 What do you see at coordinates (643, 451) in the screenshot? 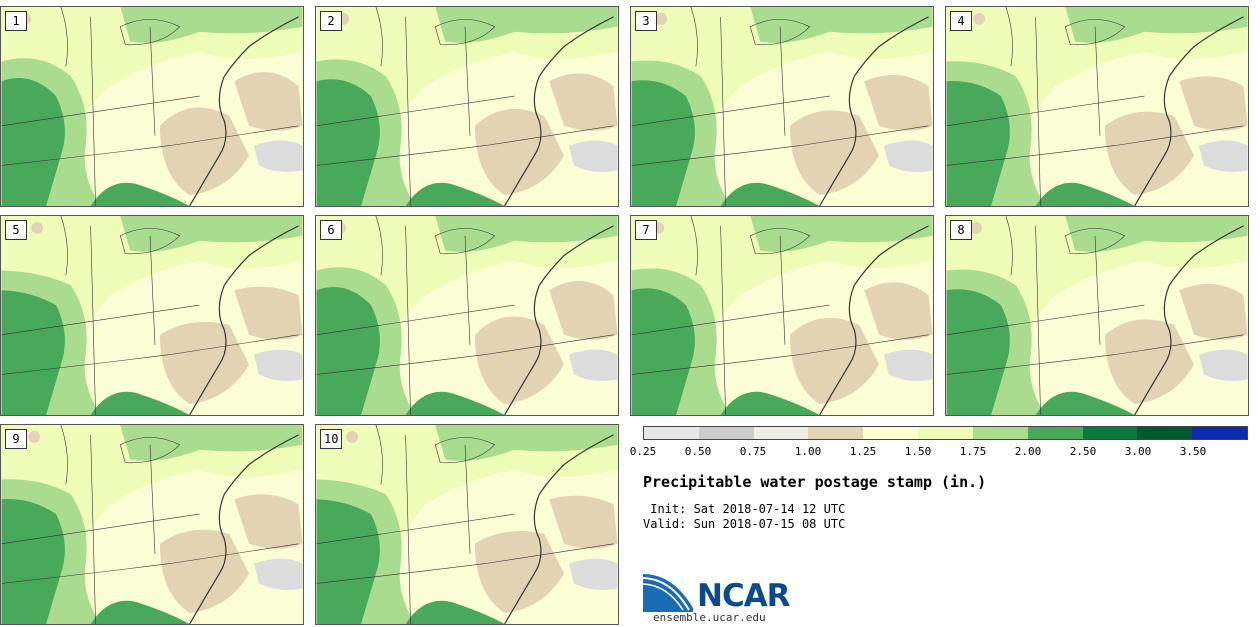
I see `colorbar-tick-label: 0.25` at bounding box center [643, 451].